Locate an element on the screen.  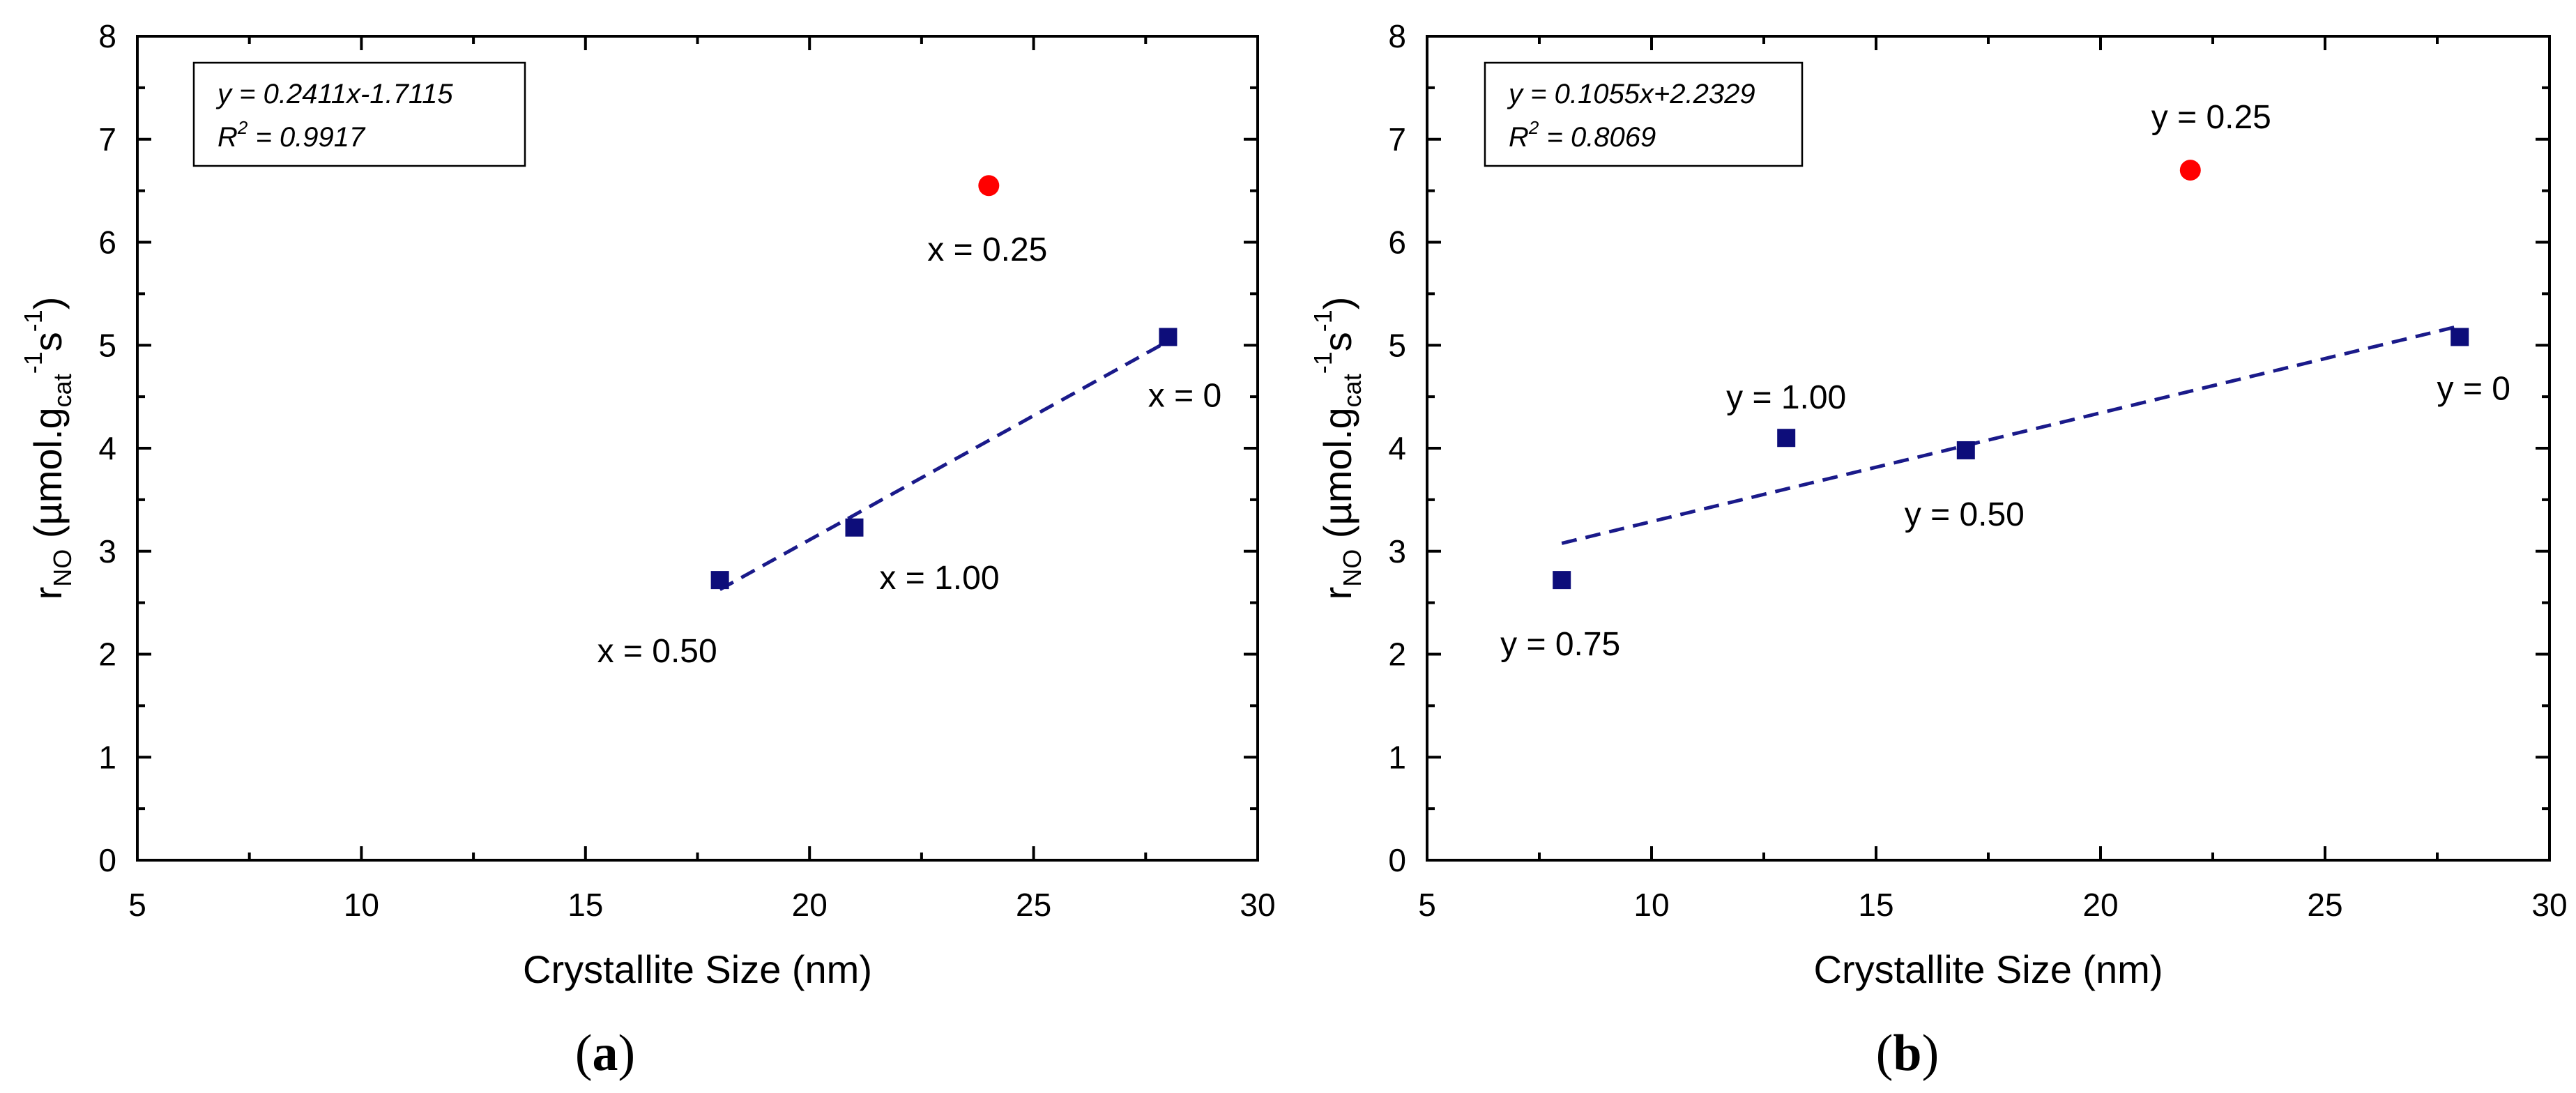
y-tick-label-a: 3 is located at coordinates (107, 552).